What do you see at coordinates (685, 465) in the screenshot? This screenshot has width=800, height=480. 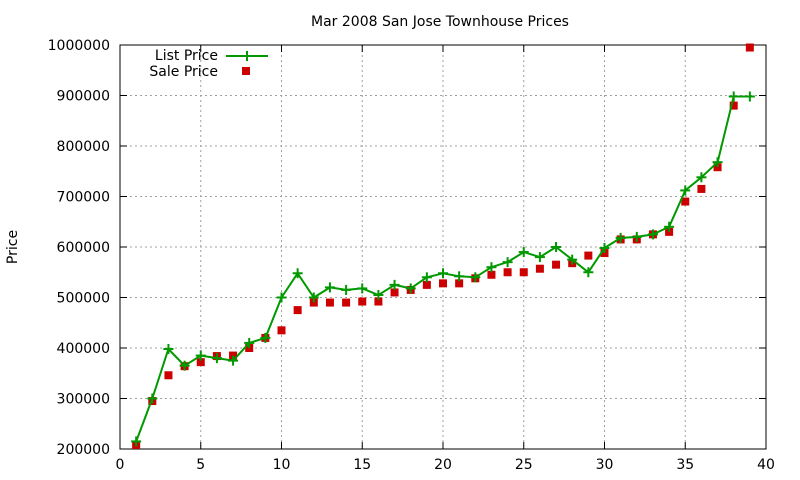 I see `x-tick-label: 35` at bounding box center [685, 465].